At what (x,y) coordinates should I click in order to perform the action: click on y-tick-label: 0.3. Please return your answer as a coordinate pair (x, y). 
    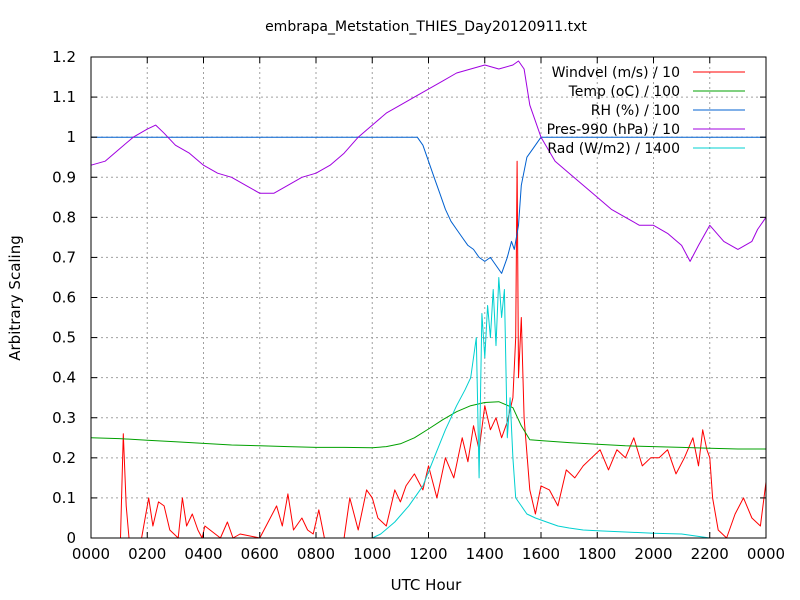
    Looking at the image, I should click on (64, 418).